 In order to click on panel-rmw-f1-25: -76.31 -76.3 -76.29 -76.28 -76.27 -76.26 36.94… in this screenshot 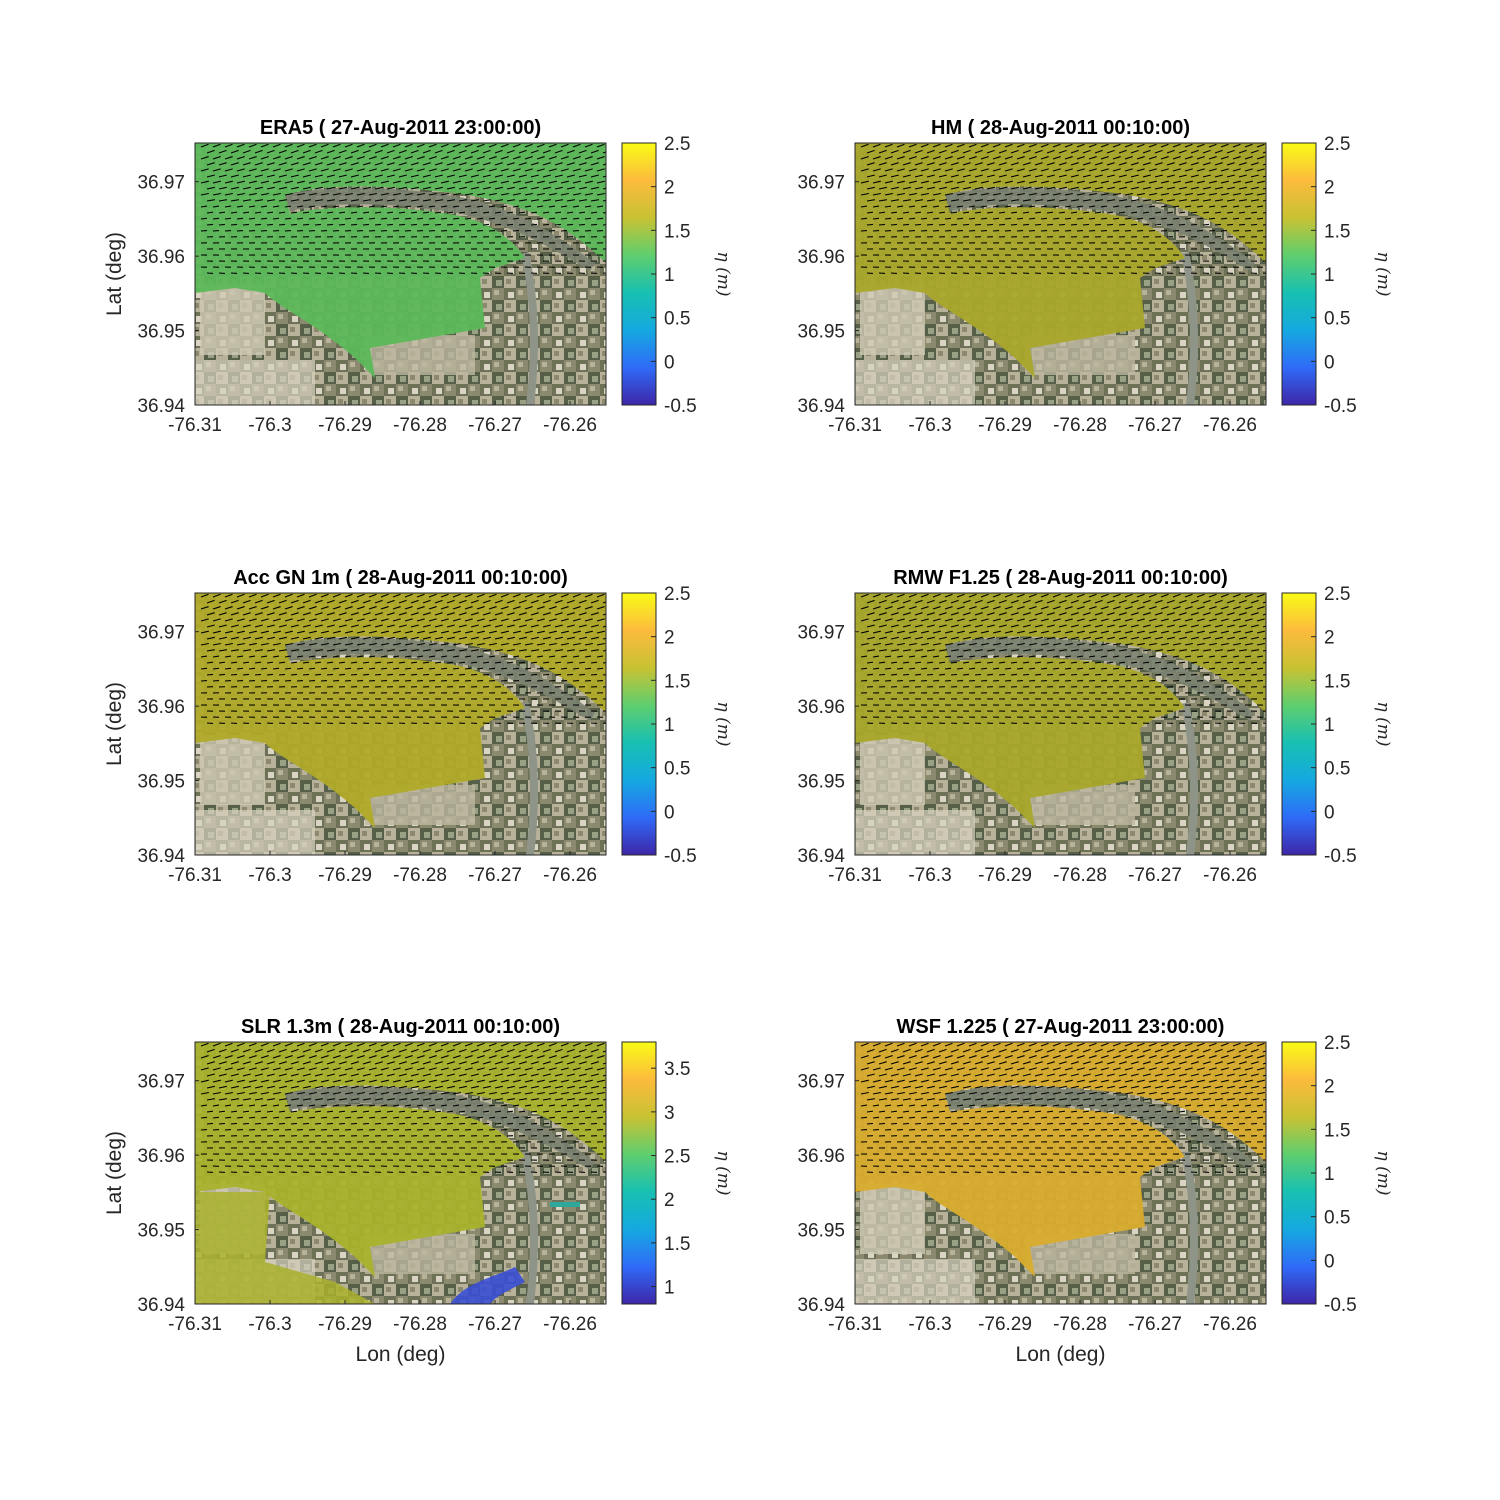, I will do `click(1095, 726)`.